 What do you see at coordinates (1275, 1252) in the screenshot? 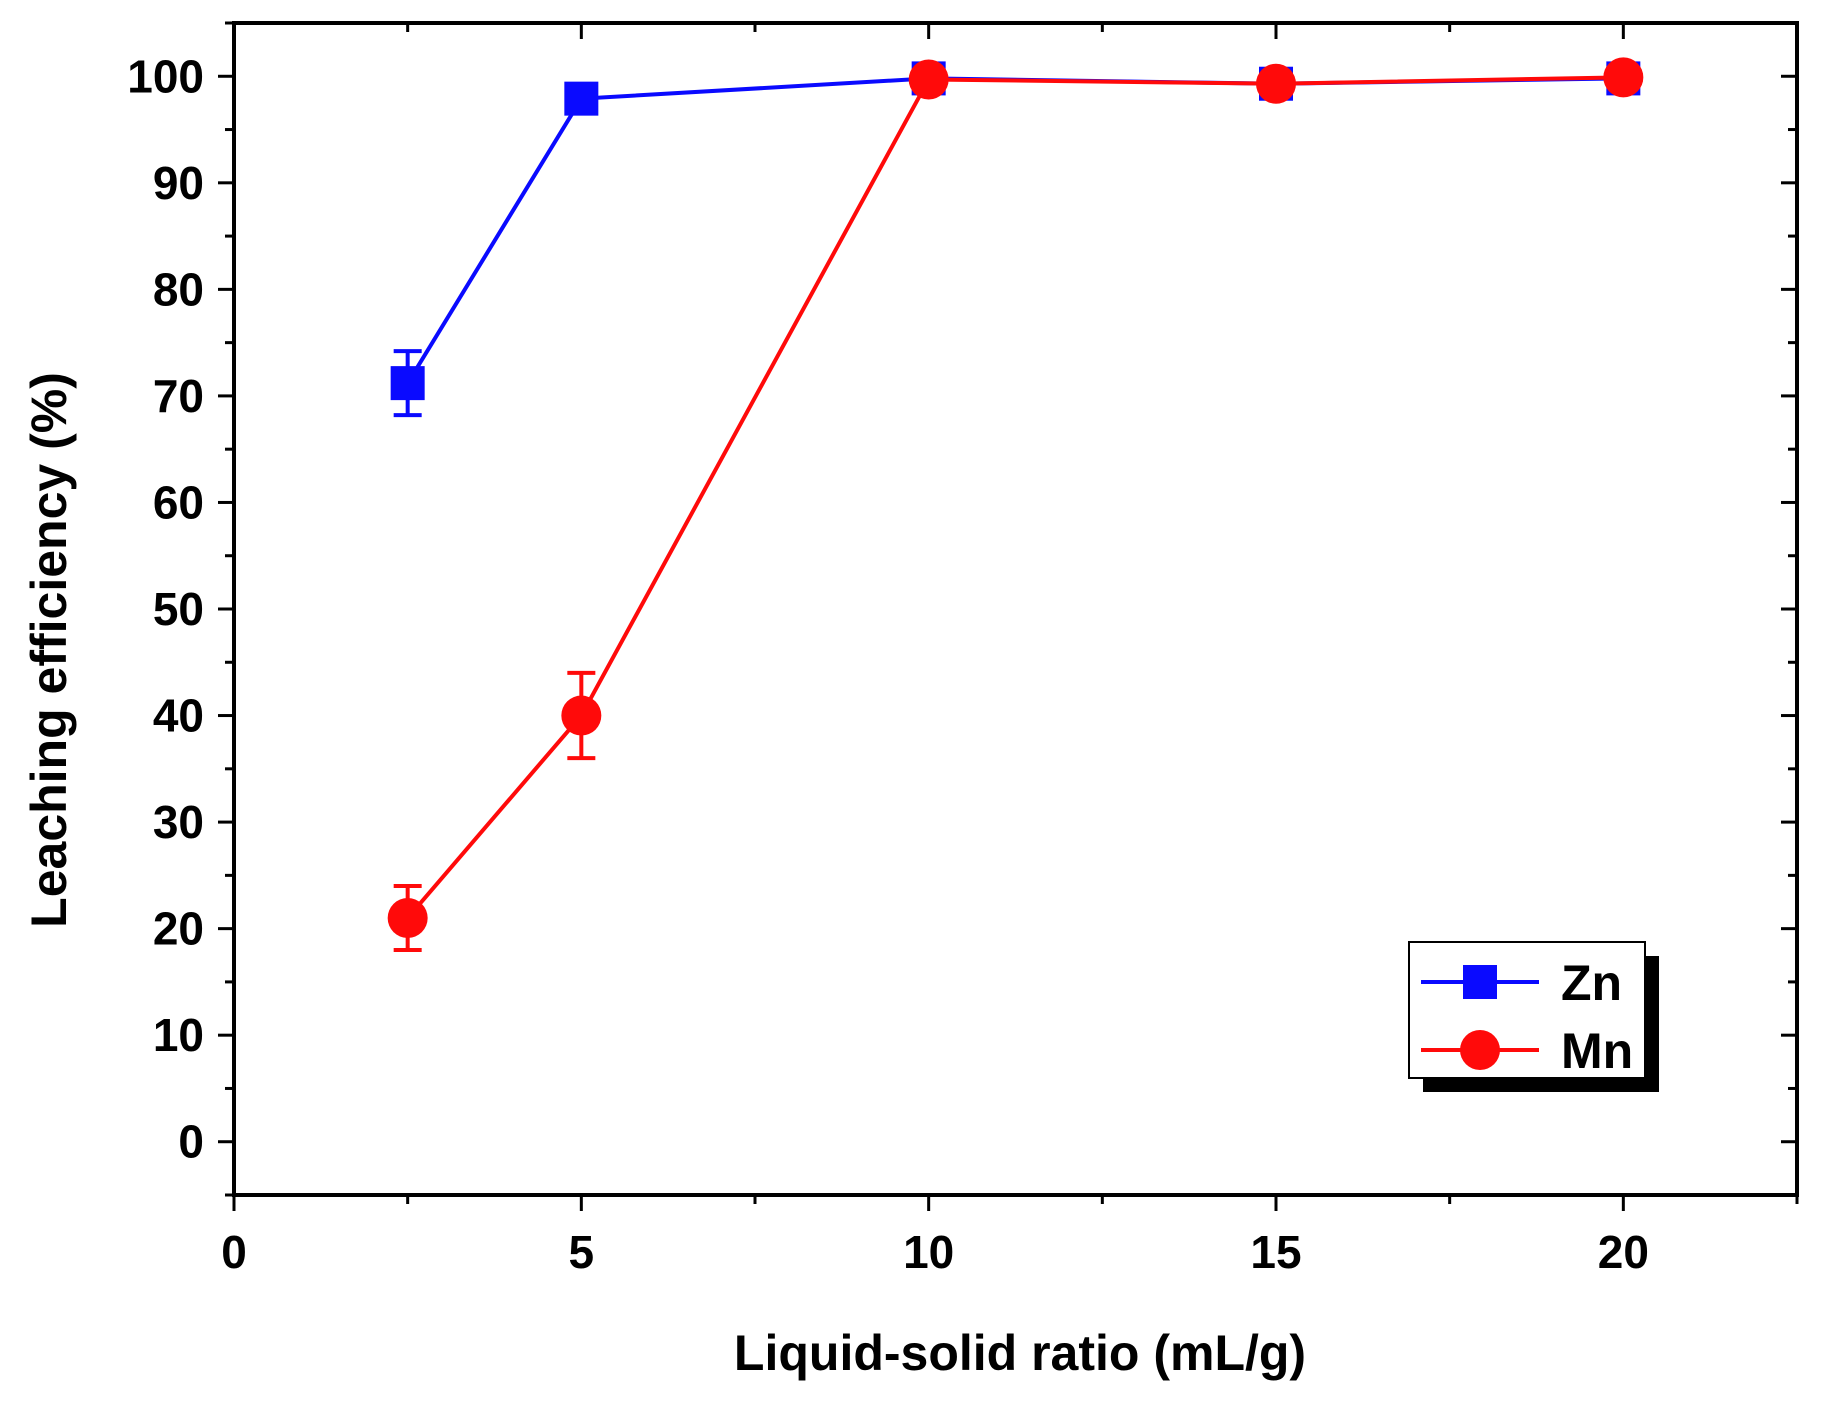
I see `x-tick-label: 15` at bounding box center [1275, 1252].